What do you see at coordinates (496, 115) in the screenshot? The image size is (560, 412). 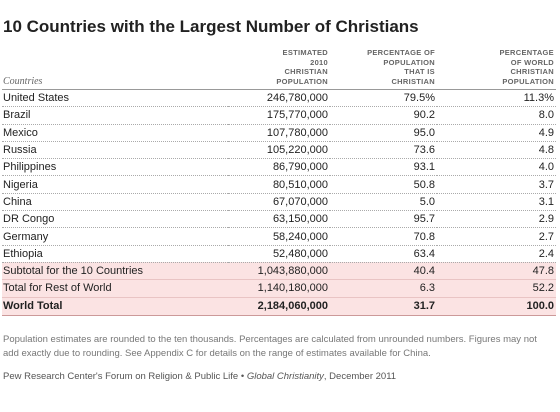 I see `cell: 8.0` at bounding box center [496, 115].